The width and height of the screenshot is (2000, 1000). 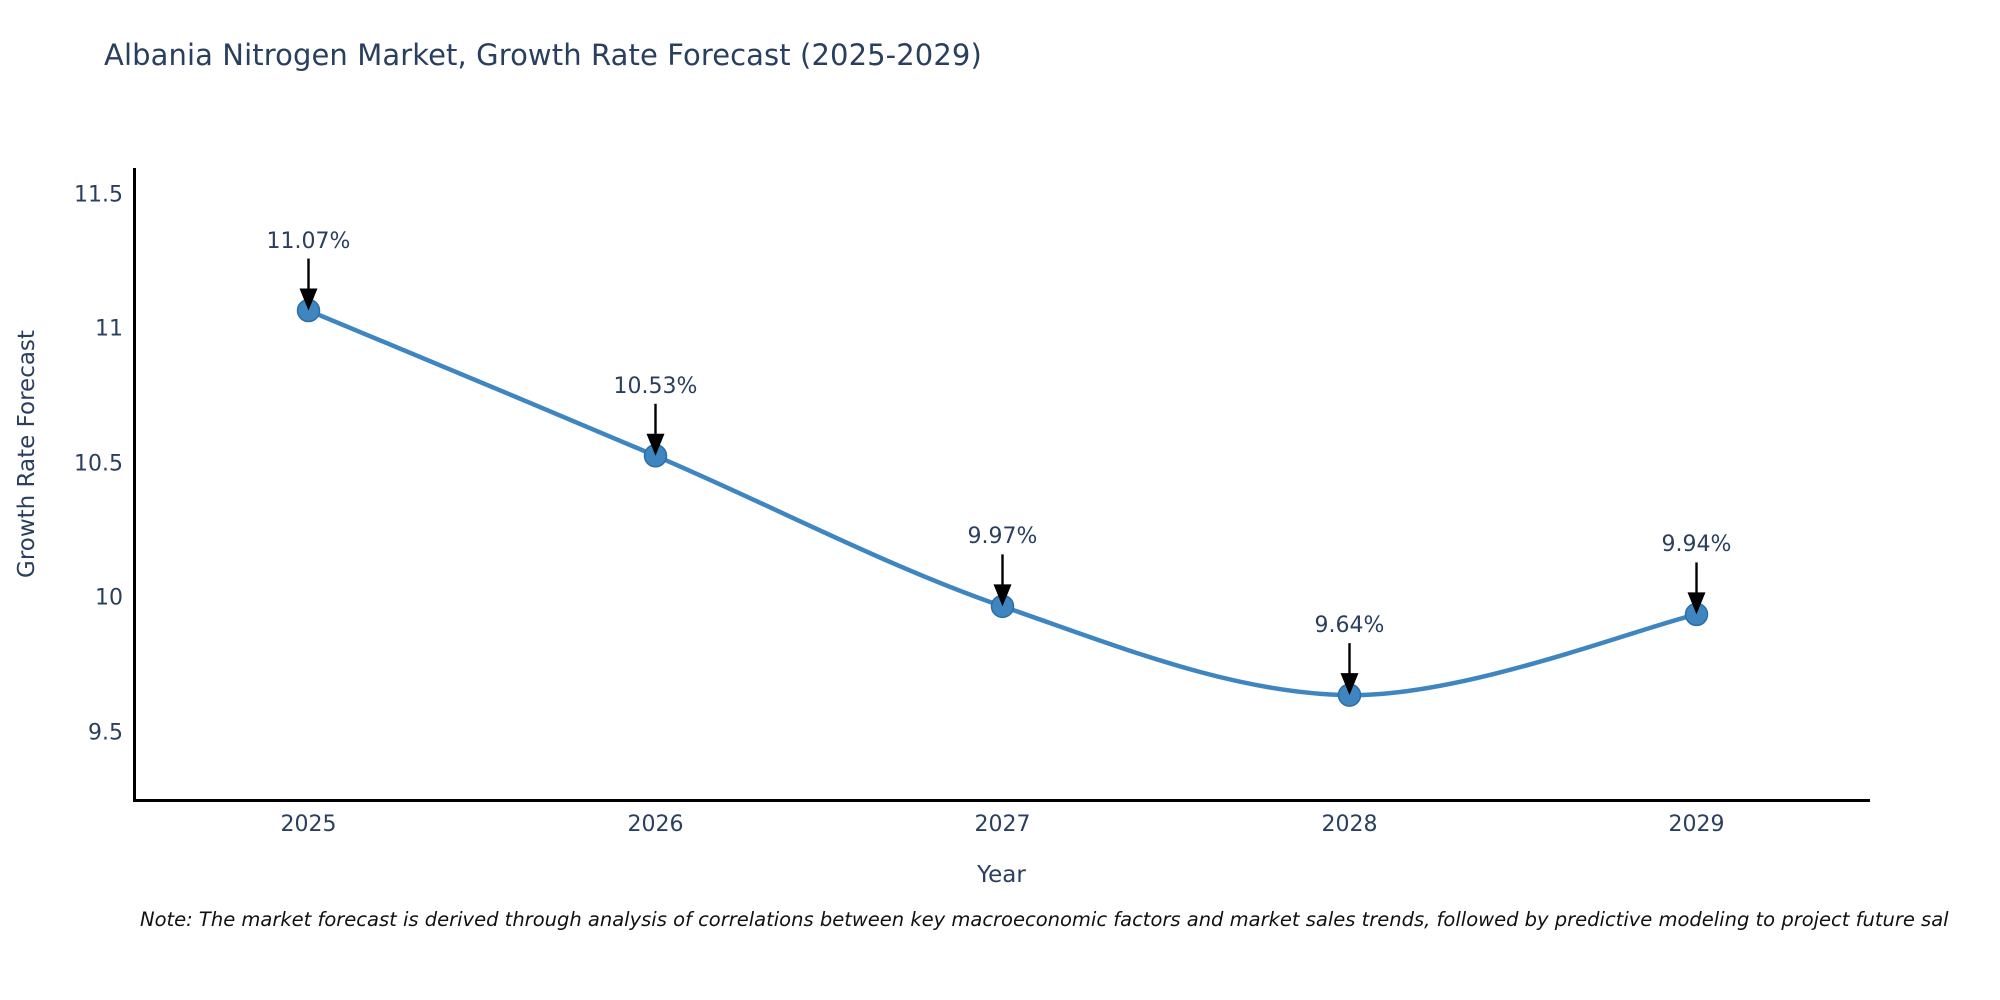 What do you see at coordinates (1002, 537) in the screenshot?
I see `data-point-label: 9.97%` at bounding box center [1002, 537].